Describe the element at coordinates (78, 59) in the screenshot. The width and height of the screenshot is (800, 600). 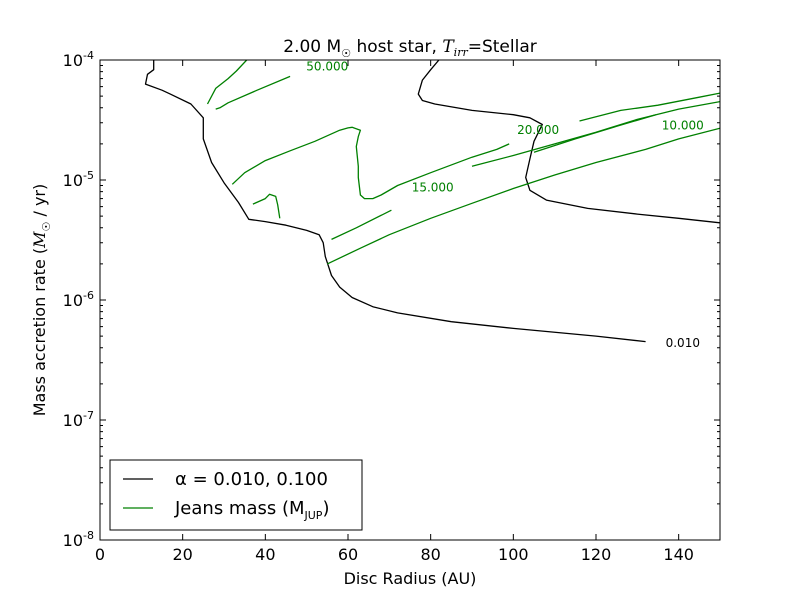
I see `y-tick-label: 10⁻⁴` at that location.